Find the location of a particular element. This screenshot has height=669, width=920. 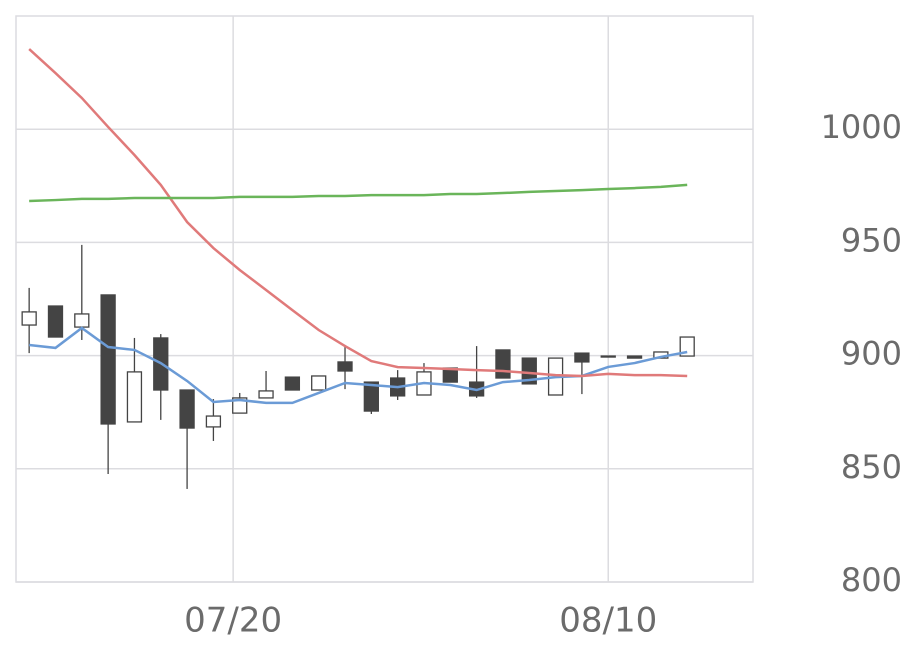

y-tick-label: 900 is located at coordinates (871, 354).